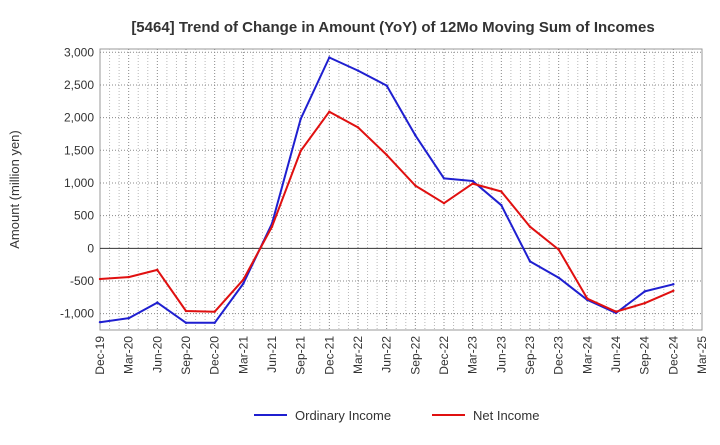  I want to click on y-axis-label: Amount (million yen), so click(14, 189).